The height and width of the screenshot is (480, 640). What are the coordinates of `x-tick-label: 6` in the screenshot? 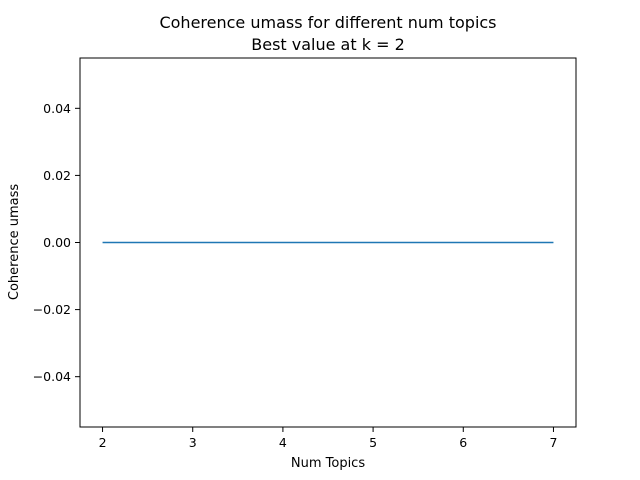 It's located at (463, 442).